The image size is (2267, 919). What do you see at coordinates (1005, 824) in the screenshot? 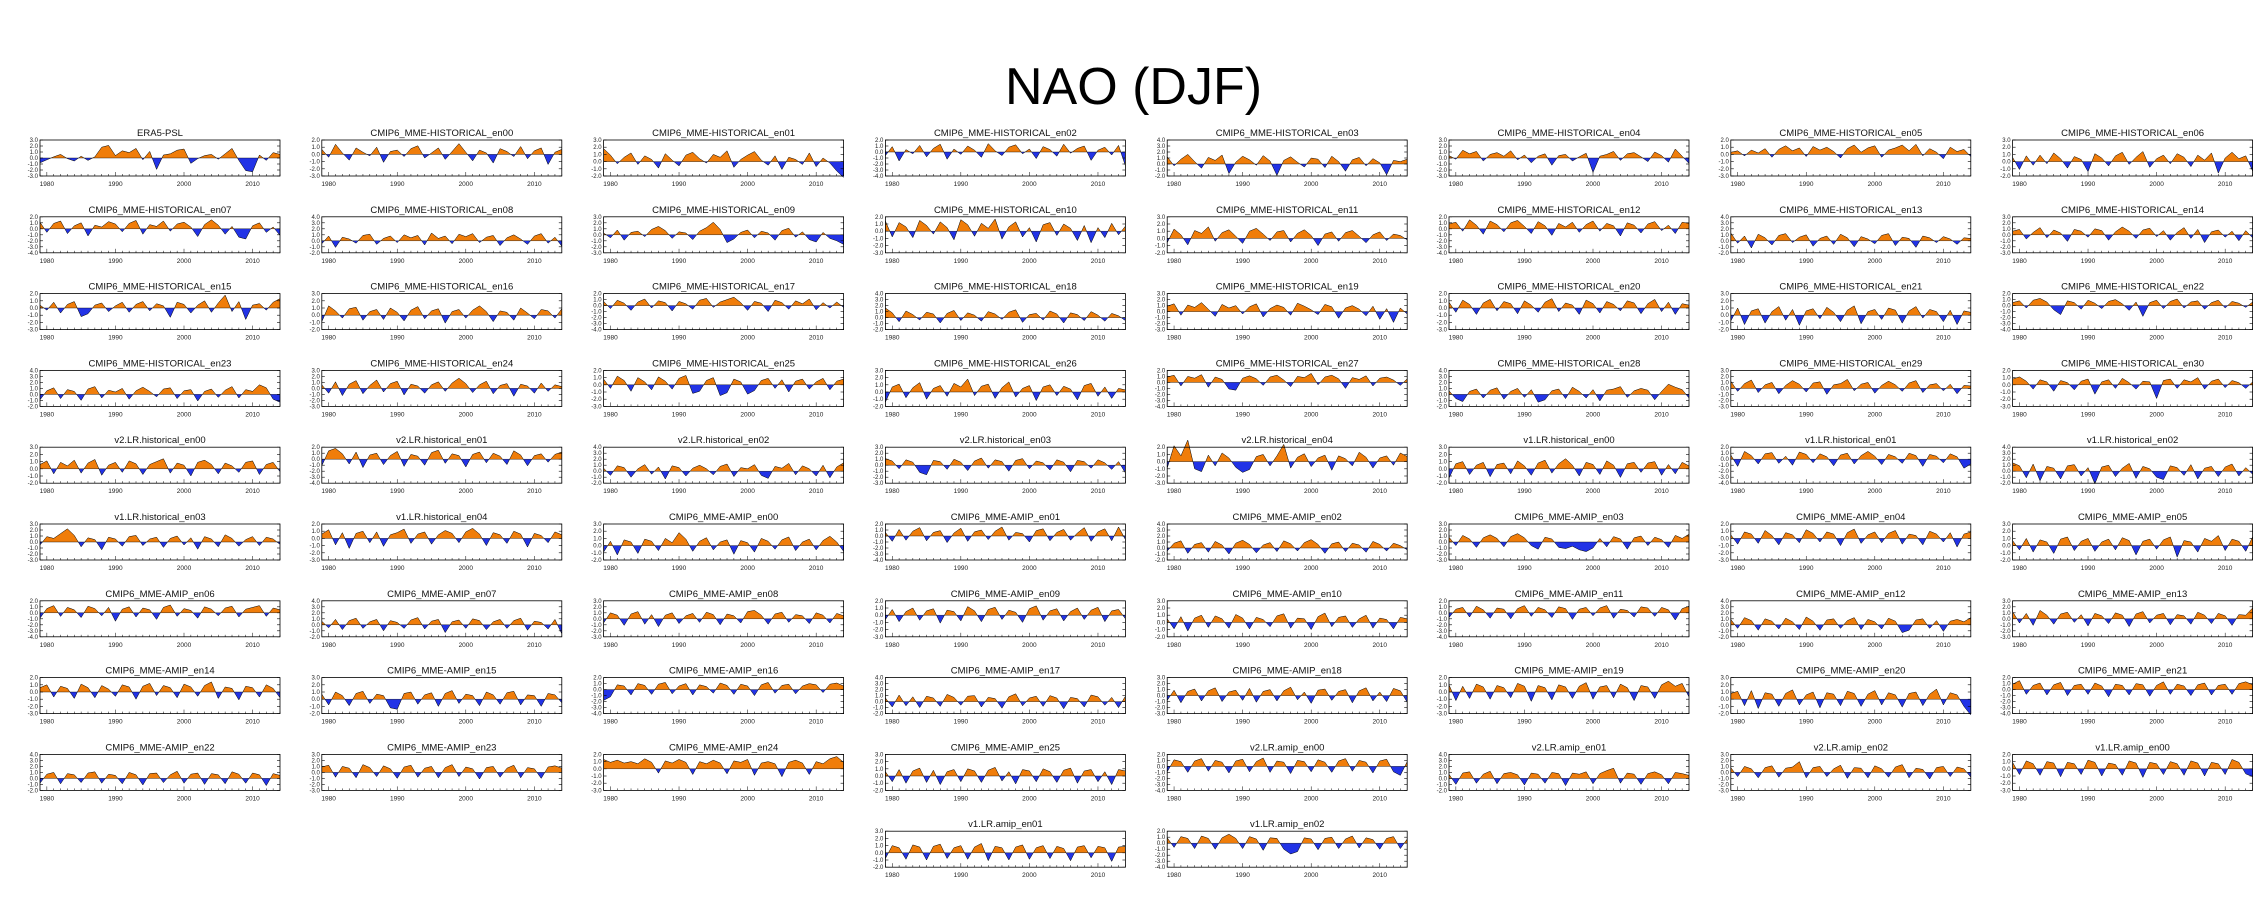
I see `panel-title: v1.LR.amip_en01` at bounding box center [1005, 824].